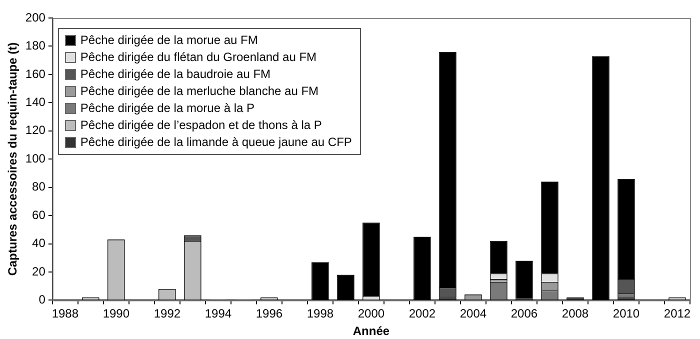  What do you see at coordinates (473, 313) in the screenshot?
I see `x-tick-label: 2004` at bounding box center [473, 313].